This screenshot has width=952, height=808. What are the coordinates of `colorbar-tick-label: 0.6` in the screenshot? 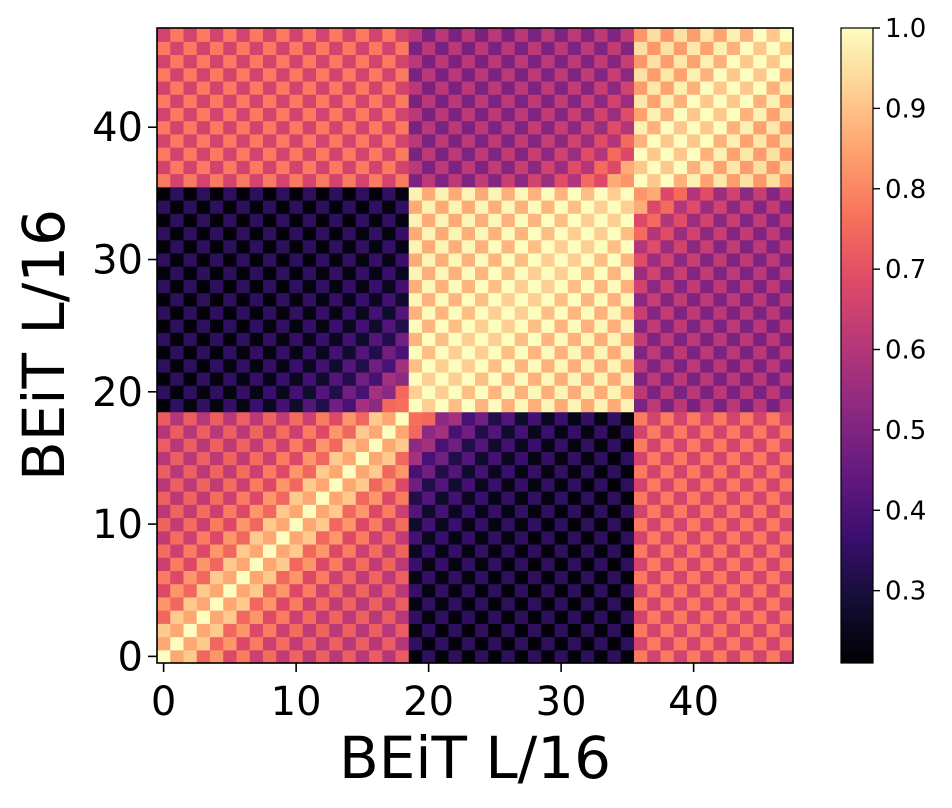 It's located at (905, 351).